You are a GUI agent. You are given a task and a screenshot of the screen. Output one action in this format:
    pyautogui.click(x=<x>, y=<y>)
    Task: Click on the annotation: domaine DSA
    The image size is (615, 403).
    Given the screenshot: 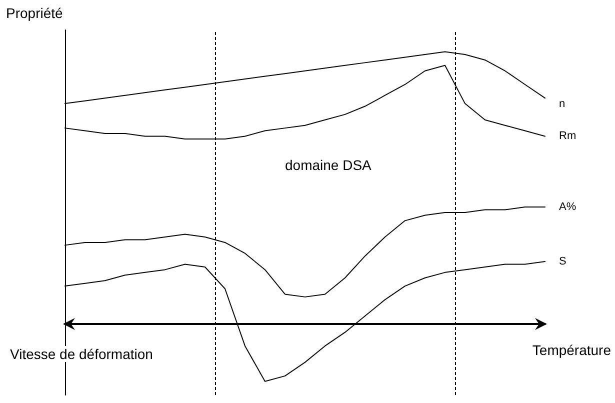 What is the action you would take?
    pyautogui.click(x=328, y=165)
    